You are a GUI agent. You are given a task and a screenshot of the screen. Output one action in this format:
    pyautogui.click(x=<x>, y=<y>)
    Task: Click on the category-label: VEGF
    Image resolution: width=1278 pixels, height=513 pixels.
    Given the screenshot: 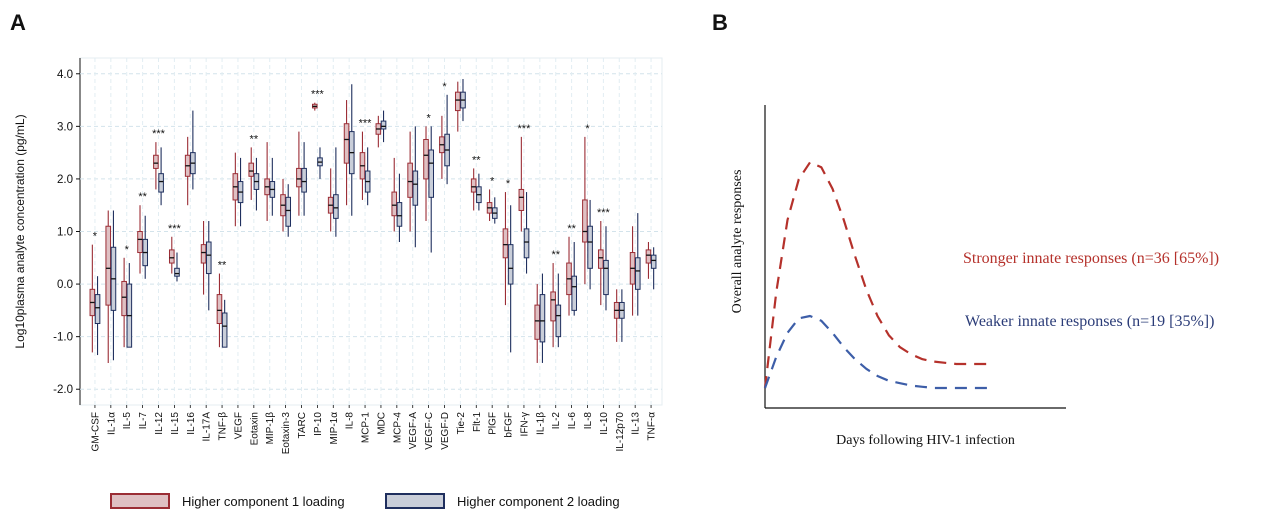 What is the action you would take?
    pyautogui.click(x=238, y=425)
    